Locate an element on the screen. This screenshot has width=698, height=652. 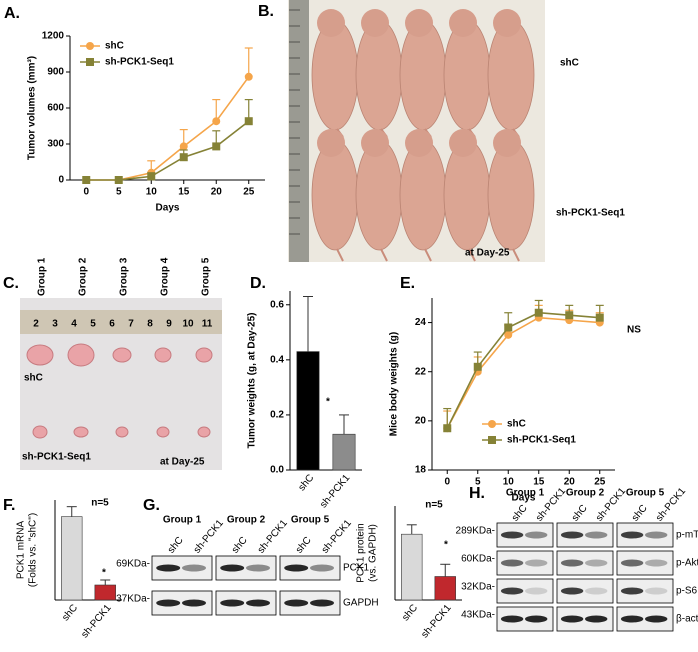
panel-label: H. is located at coordinates (477, 493).